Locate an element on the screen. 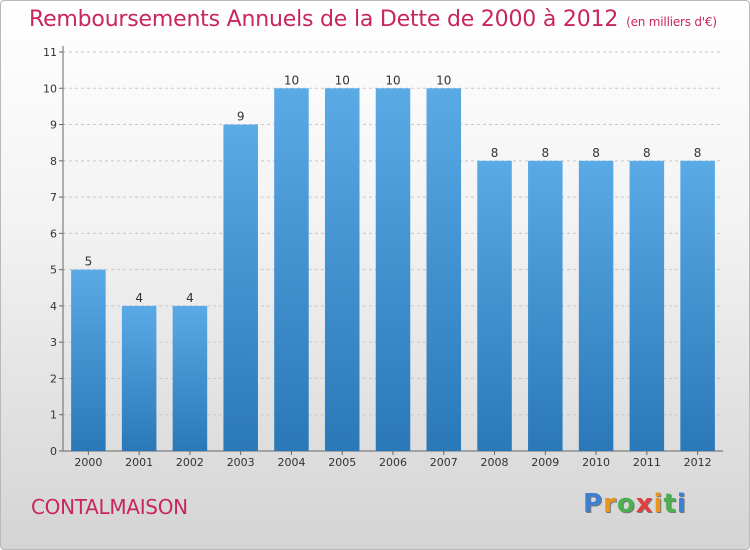 The image size is (750, 550). logo-letter: P is located at coordinates (593, 504).